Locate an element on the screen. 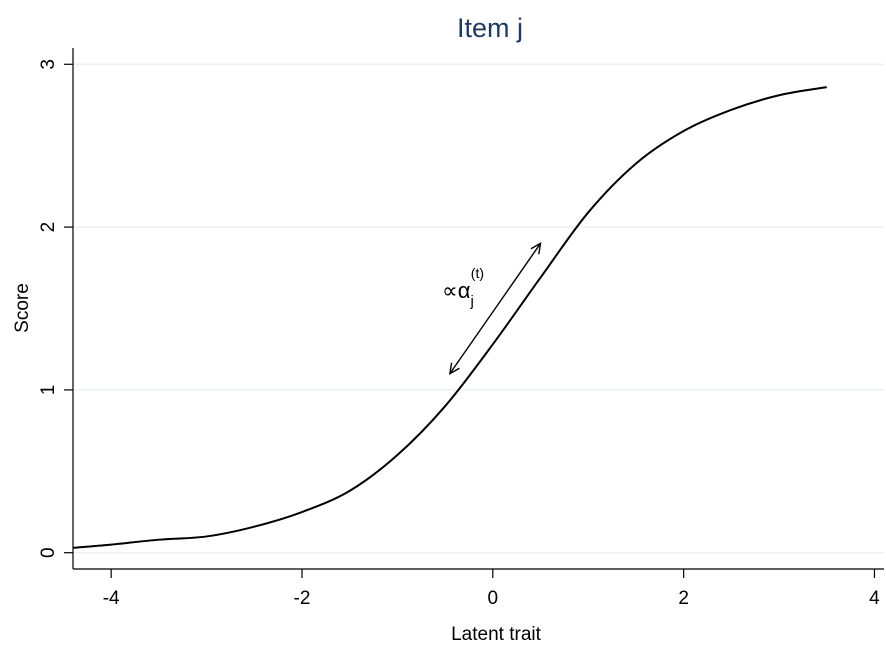  annotation-subscript: j is located at coordinates (471, 301).